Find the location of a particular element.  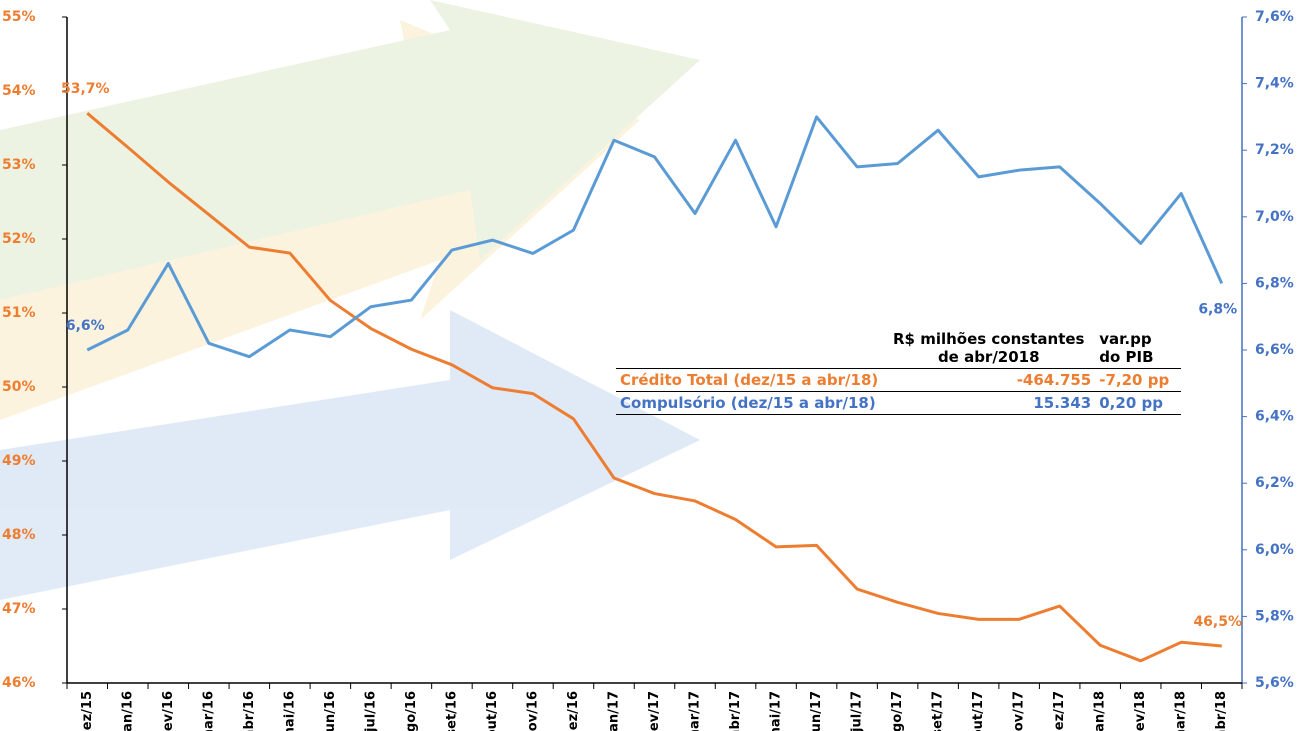

x-tick-label: dez/15 is located at coordinates (87, 711).